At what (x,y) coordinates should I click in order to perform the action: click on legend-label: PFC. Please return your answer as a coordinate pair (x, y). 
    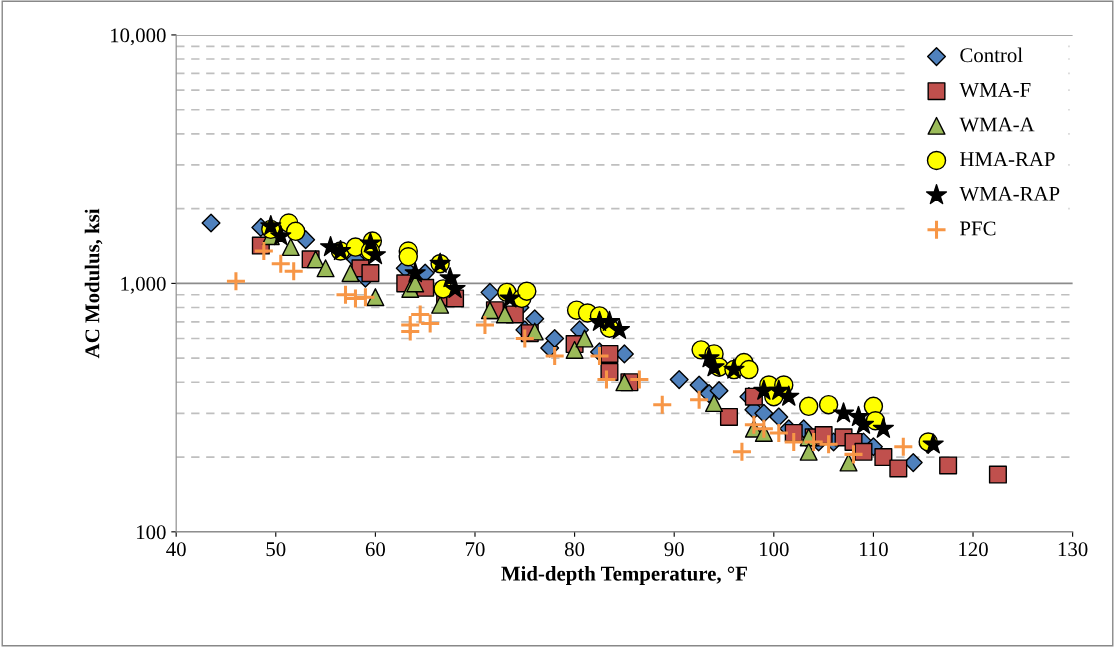
    Looking at the image, I should click on (978, 228).